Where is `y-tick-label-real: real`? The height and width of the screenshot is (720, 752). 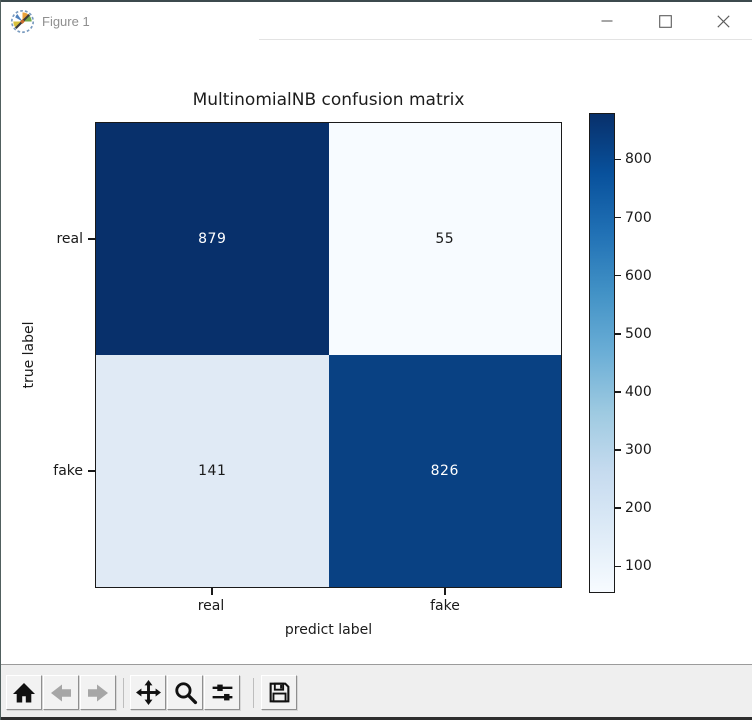 y-tick-label-real: real is located at coordinates (69, 239).